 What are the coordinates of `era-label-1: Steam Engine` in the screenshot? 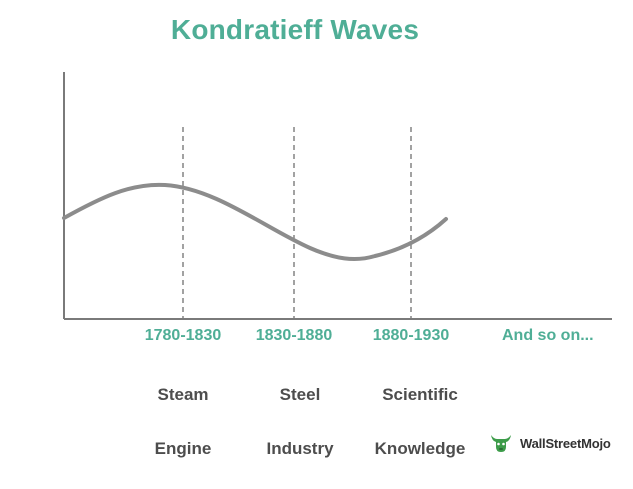 It's located at (183, 421).